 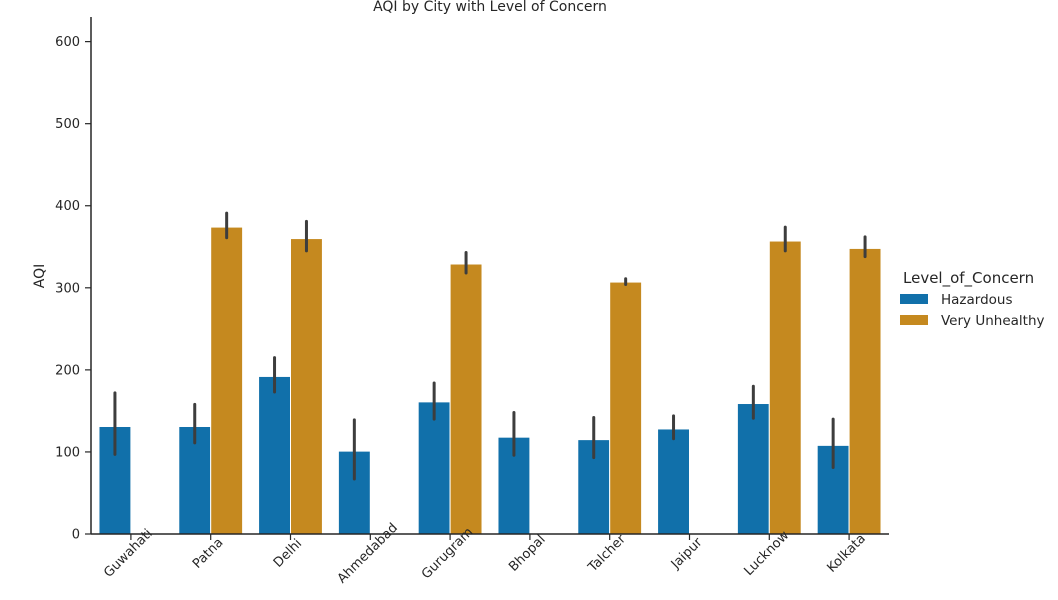 I want to click on x-tick-label-6: Talcher, so click(x=607, y=553).